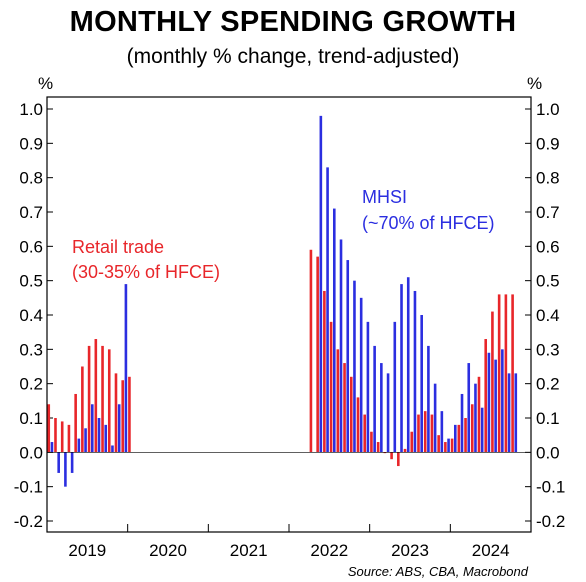 The height and width of the screenshot is (582, 586). Describe the element at coordinates (293, 22) in the screenshot. I see `chart-title: MONTHLY SPENDING GROWTH` at that location.